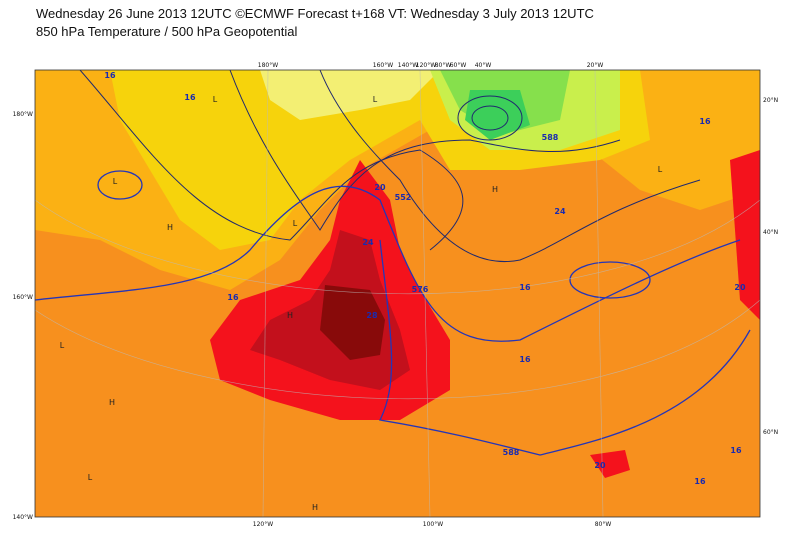 This screenshot has width=792, height=535. What do you see at coordinates (458, 65) in the screenshot?
I see `top-label: 60°W` at bounding box center [458, 65].